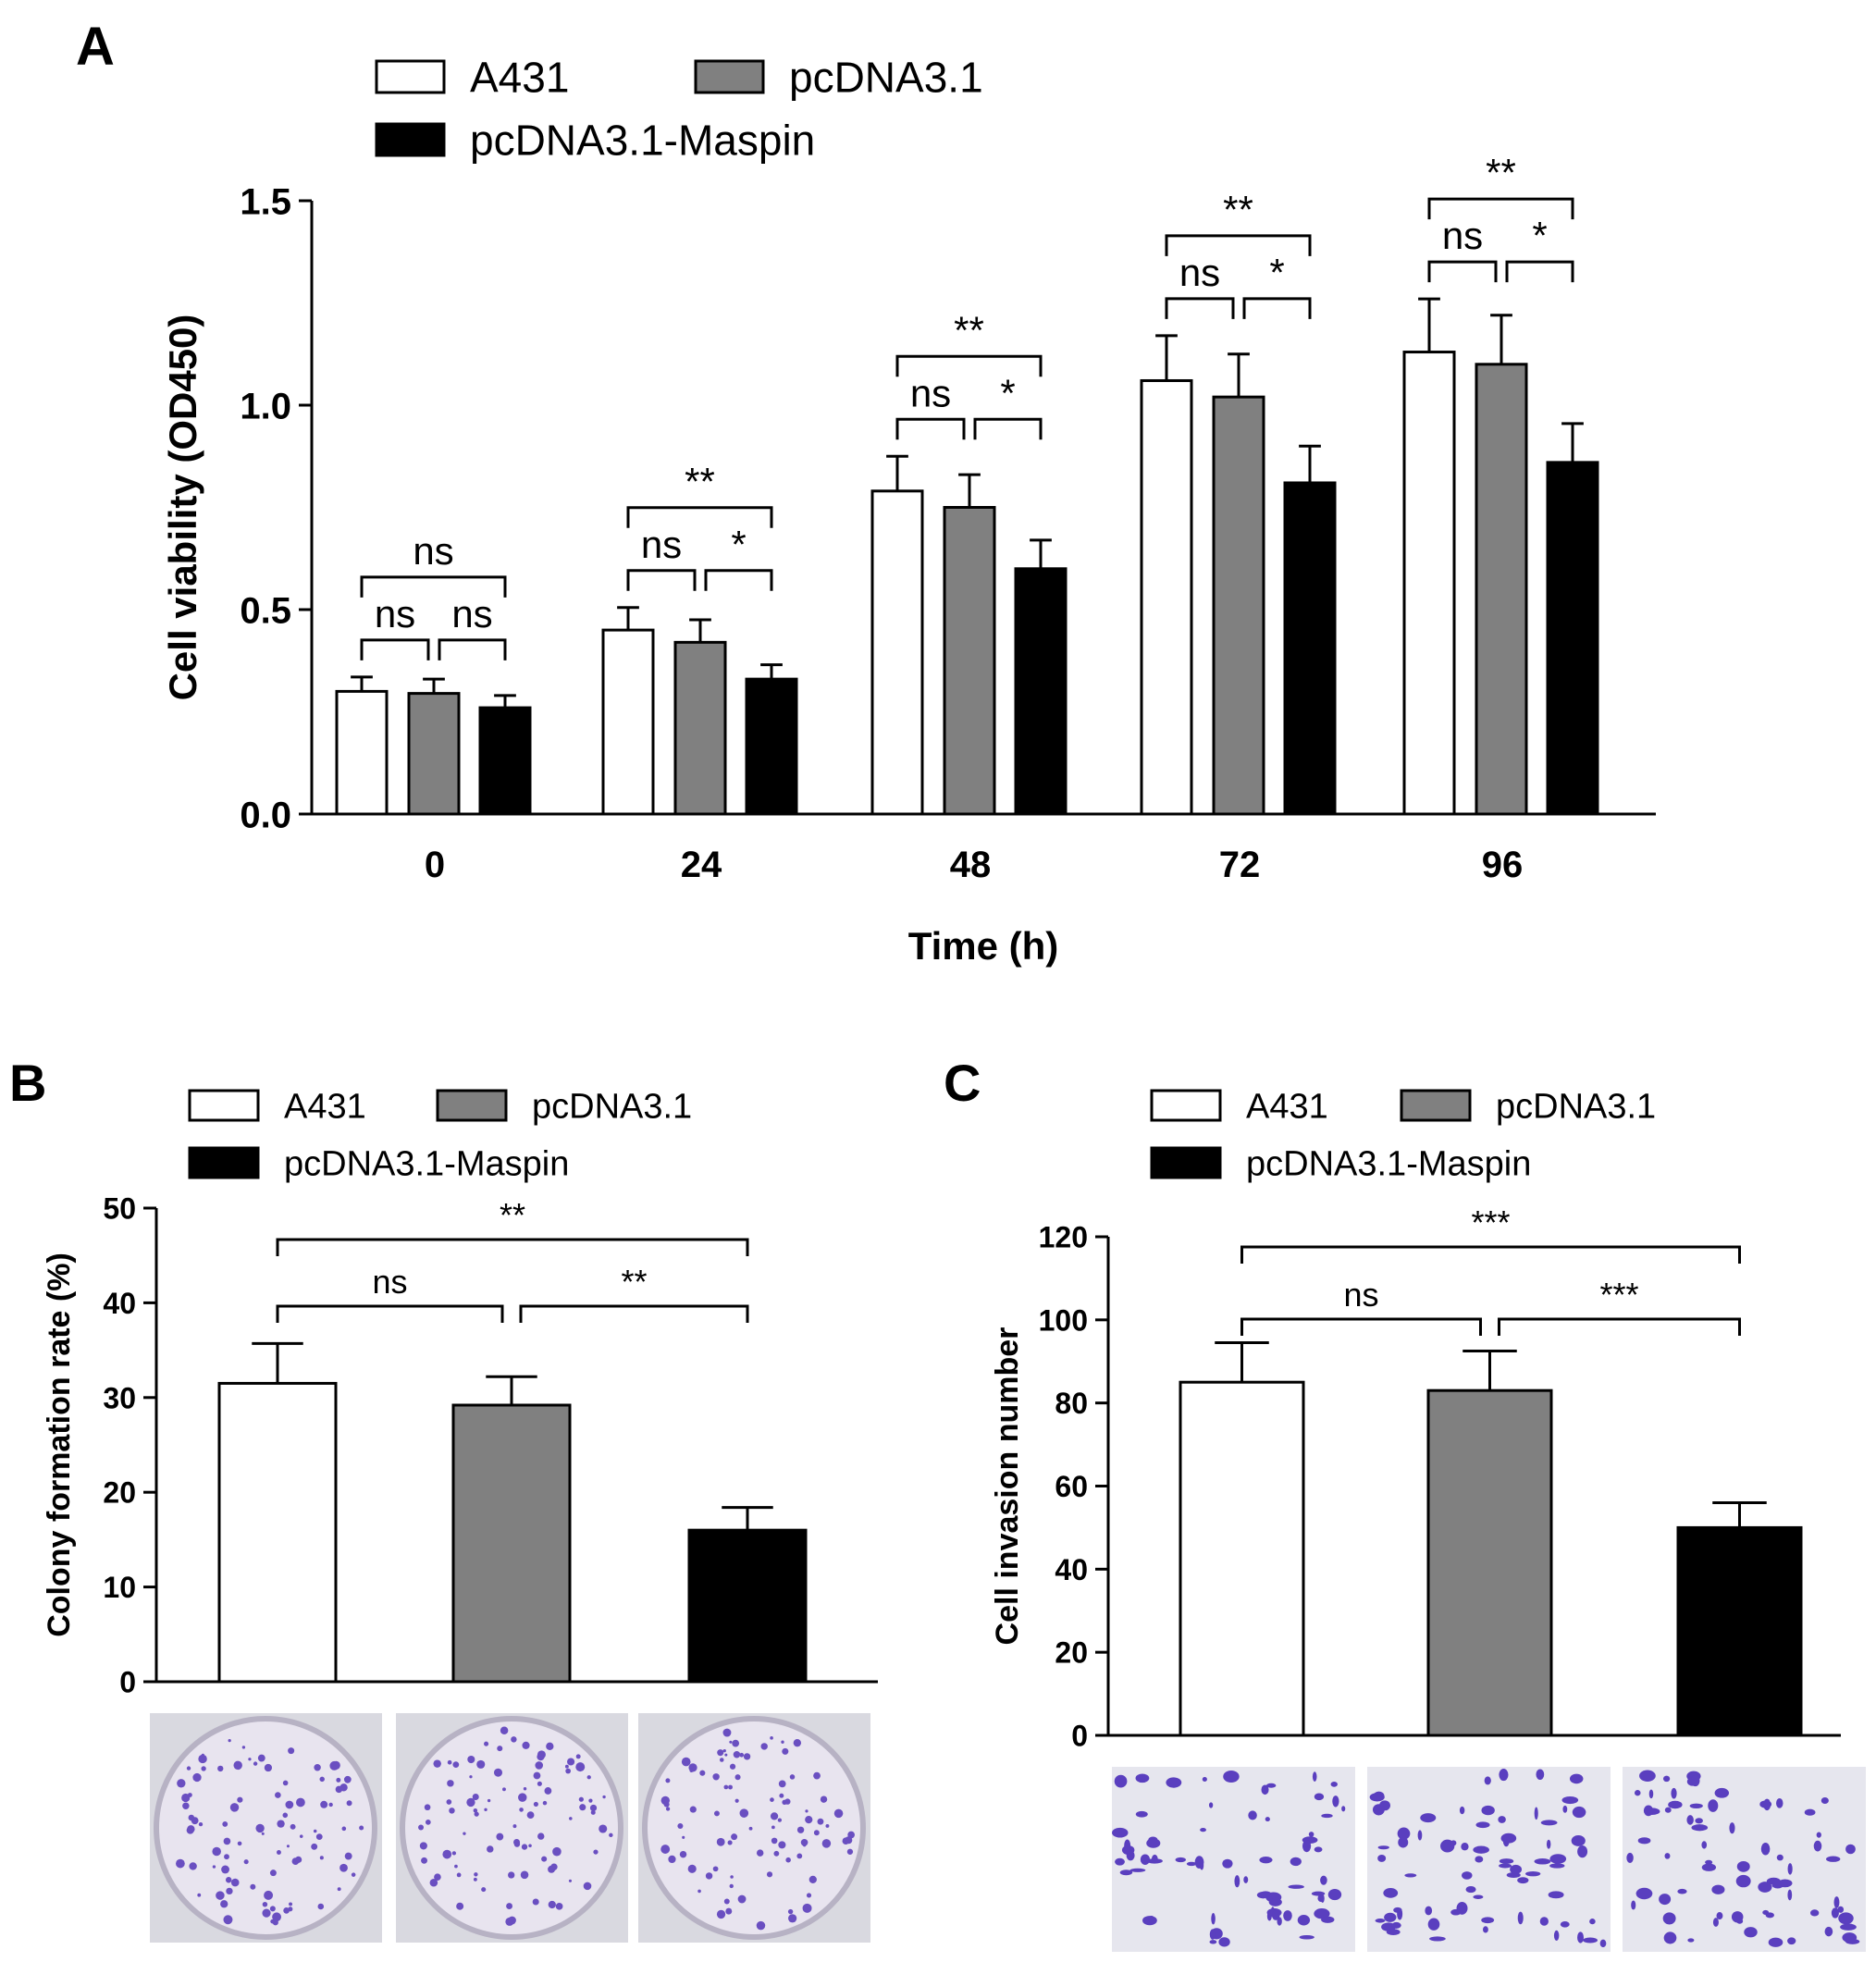 The width and height of the screenshot is (1876, 1962). Describe the element at coordinates (738, 544) in the screenshot. I see `significance-label: *` at that location.